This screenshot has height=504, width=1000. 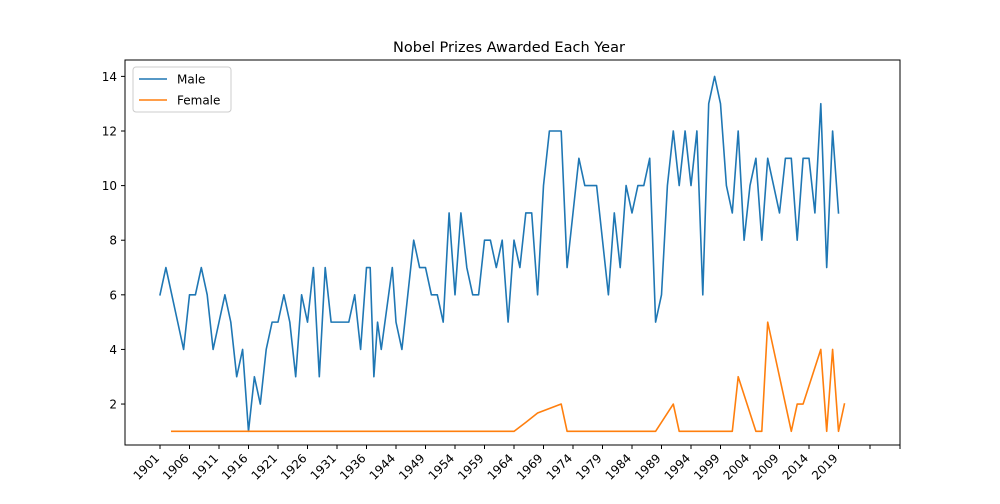 What do you see at coordinates (109, 77) in the screenshot?
I see `y-tick-label: 14` at bounding box center [109, 77].